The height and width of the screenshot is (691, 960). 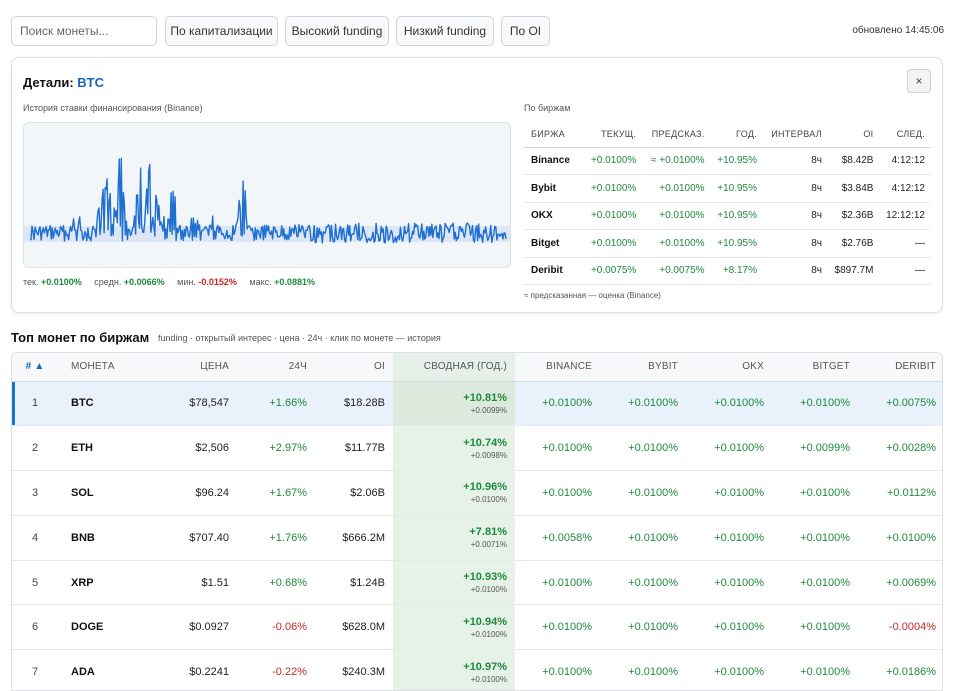 What do you see at coordinates (35, 448) in the screenshot?
I see `row-rank: 2` at bounding box center [35, 448].